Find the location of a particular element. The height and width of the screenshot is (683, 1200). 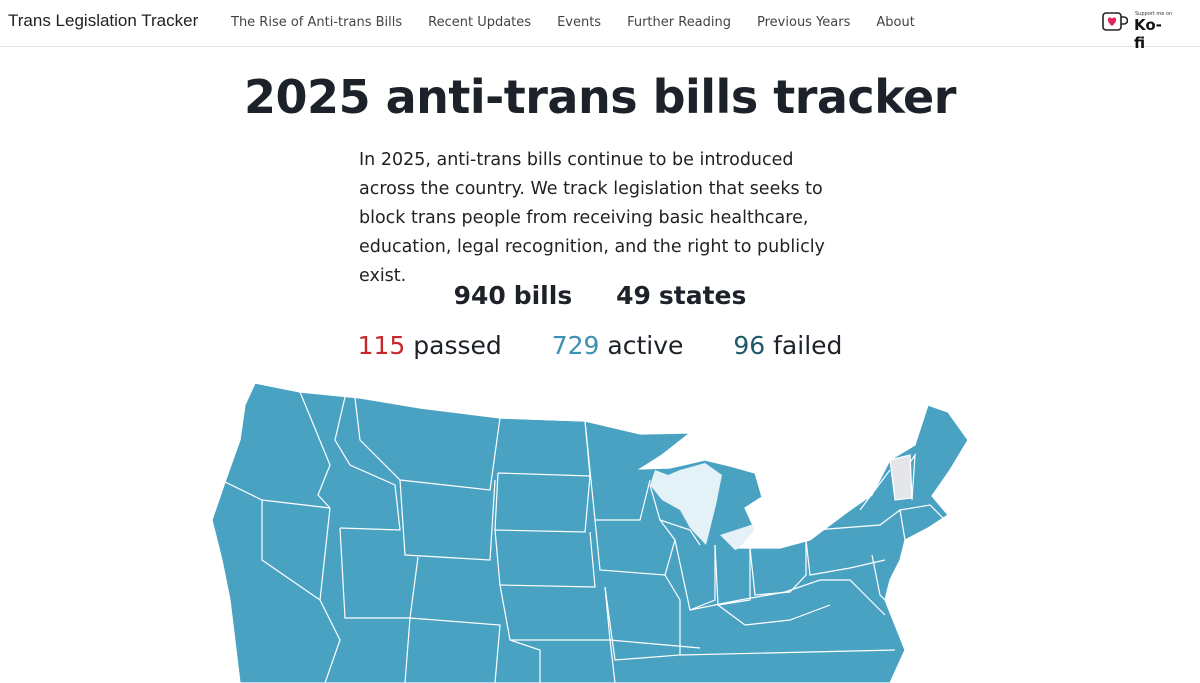

active-count: 729 is located at coordinates (575, 345).